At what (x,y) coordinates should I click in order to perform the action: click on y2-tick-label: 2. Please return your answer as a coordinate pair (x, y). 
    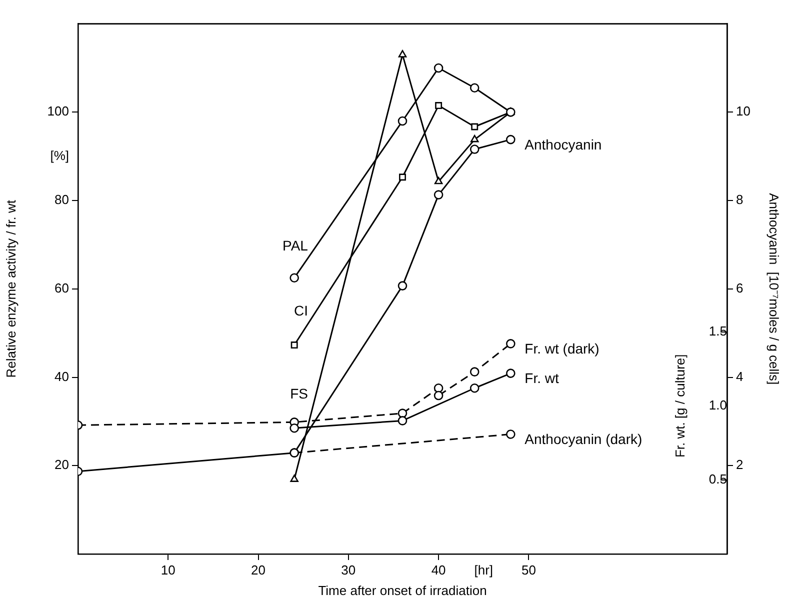
    Looking at the image, I should click on (740, 464).